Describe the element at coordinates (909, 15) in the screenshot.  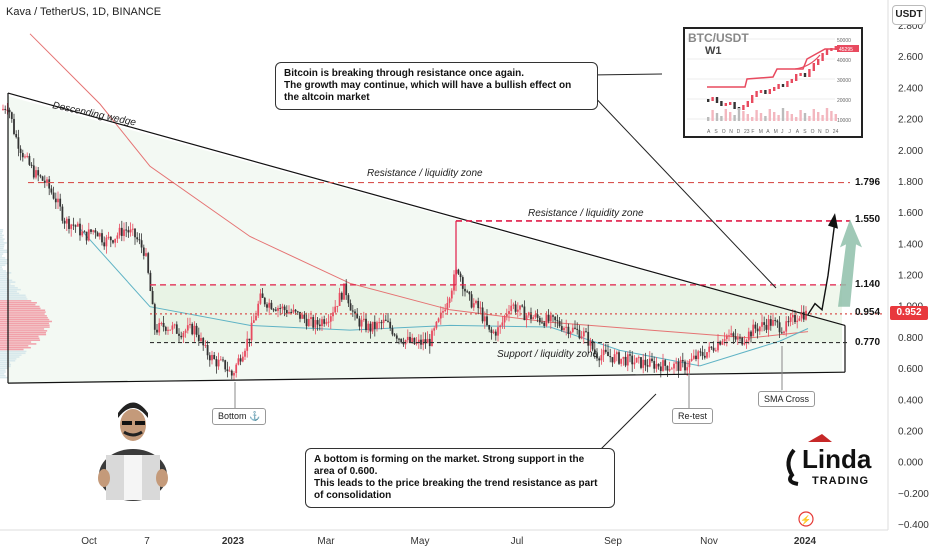
I see `currency-button: USDT` at that location.